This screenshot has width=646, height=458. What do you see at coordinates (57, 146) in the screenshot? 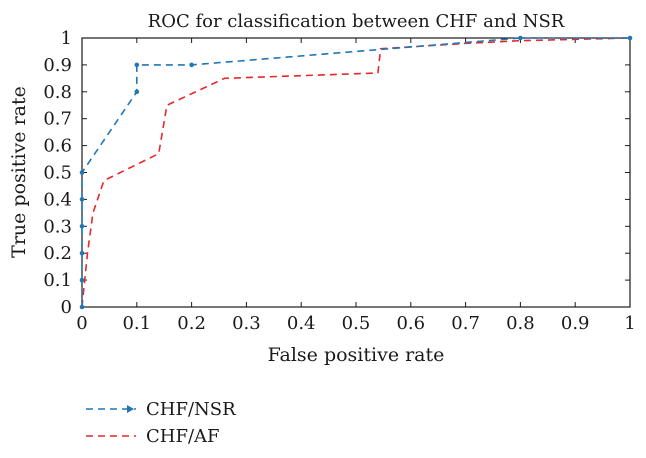
I see `y-tick-label: 0.6` at bounding box center [57, 146].